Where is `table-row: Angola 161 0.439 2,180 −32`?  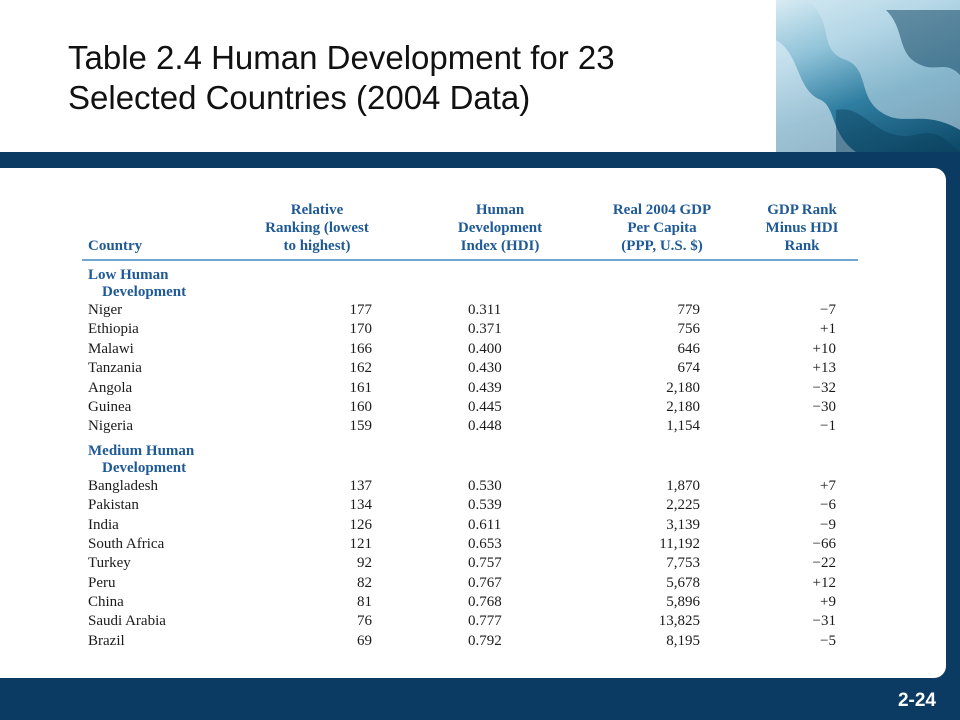
table-row: Angola 161 0.439 2,180 −32 is located at coordinates (470, 388).